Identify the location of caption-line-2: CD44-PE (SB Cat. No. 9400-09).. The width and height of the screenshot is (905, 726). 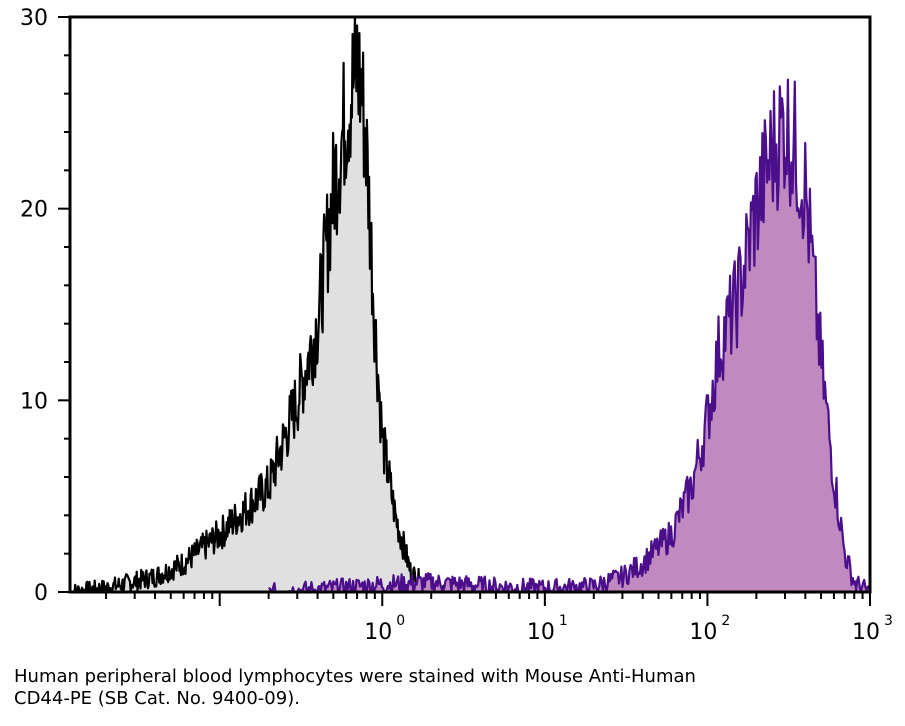
(157, 698).